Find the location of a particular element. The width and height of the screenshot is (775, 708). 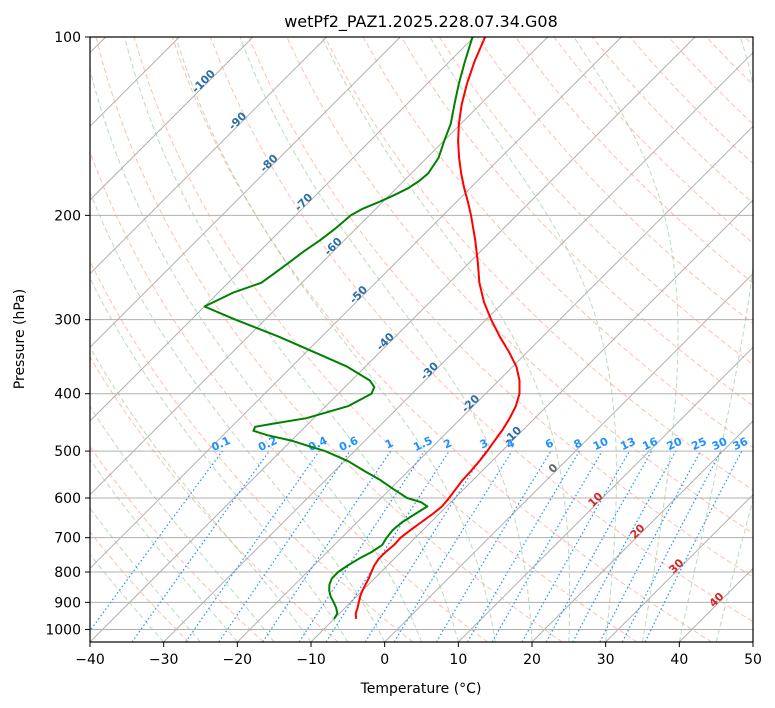

y-tick-label: 1000 is located at coordinates (63, 630).